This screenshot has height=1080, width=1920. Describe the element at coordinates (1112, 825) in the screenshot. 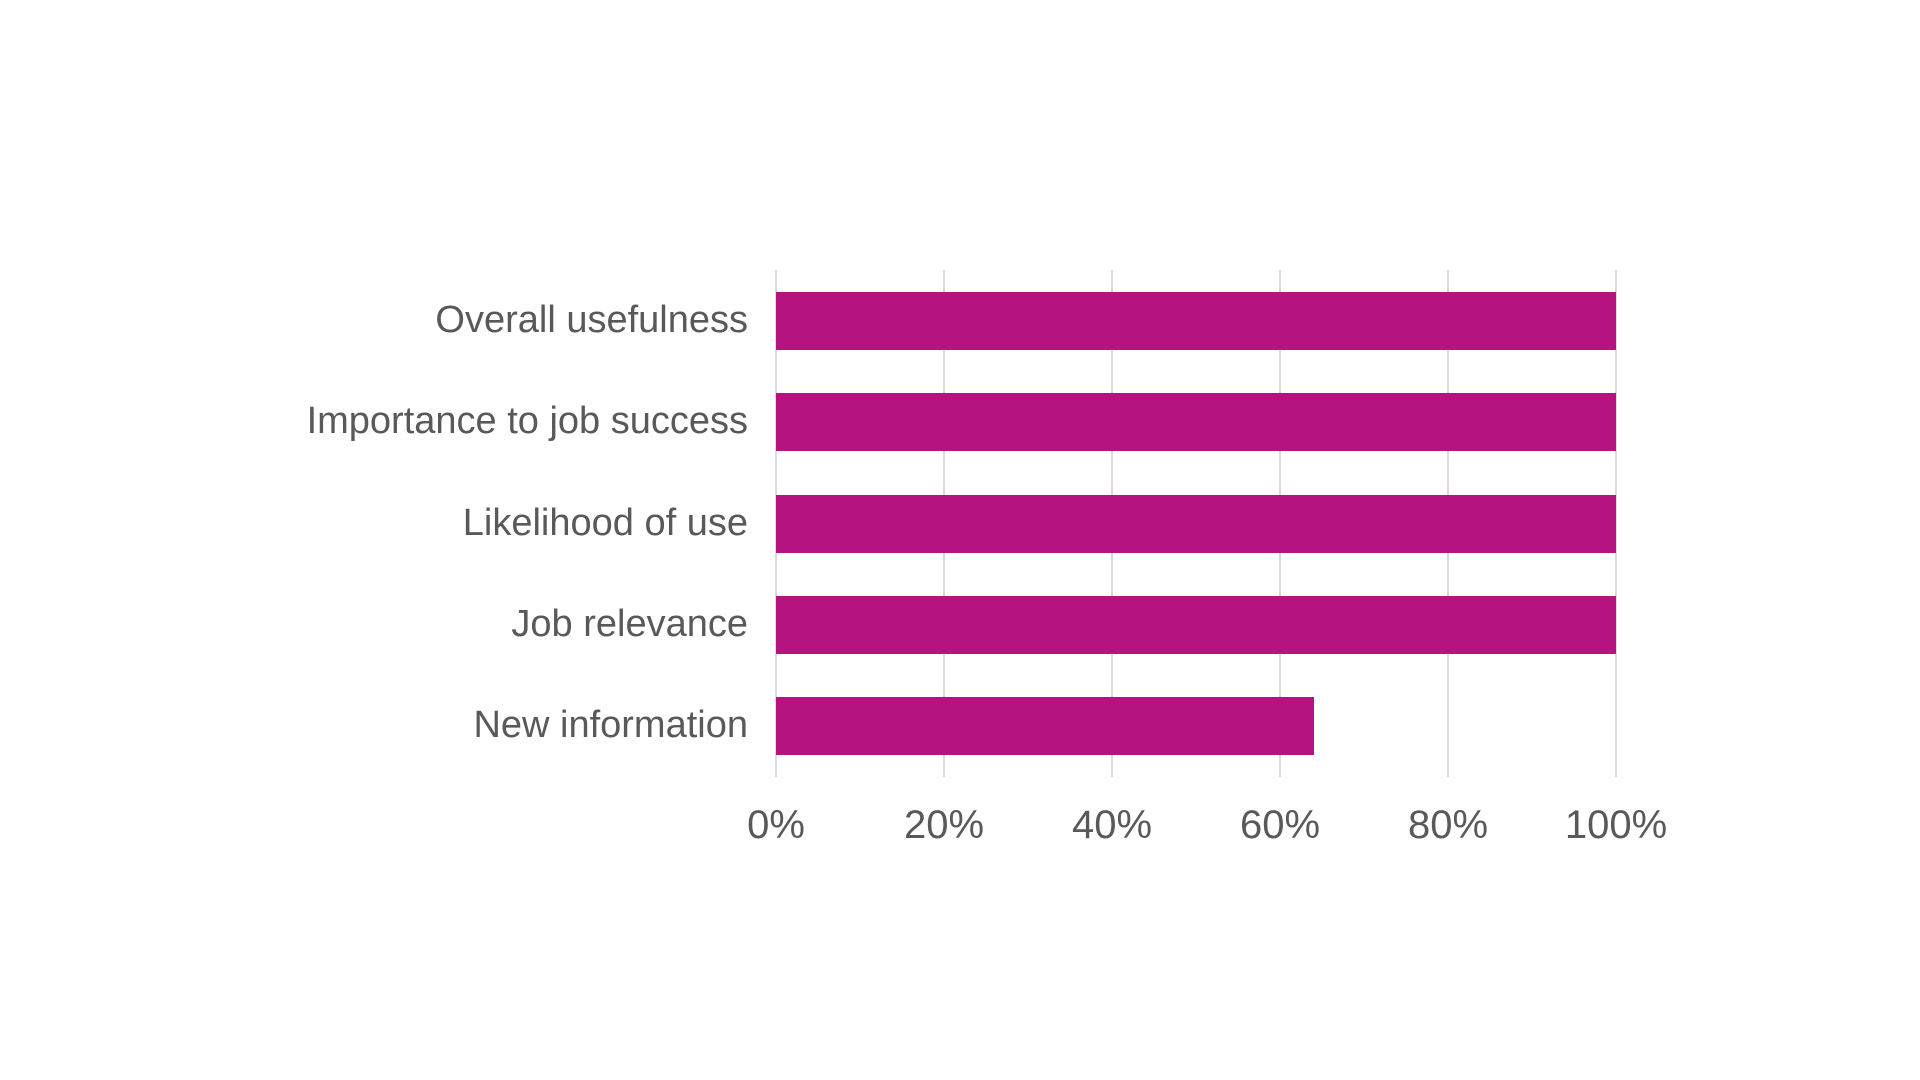

I see `x-tick-label: 40%` at that location.